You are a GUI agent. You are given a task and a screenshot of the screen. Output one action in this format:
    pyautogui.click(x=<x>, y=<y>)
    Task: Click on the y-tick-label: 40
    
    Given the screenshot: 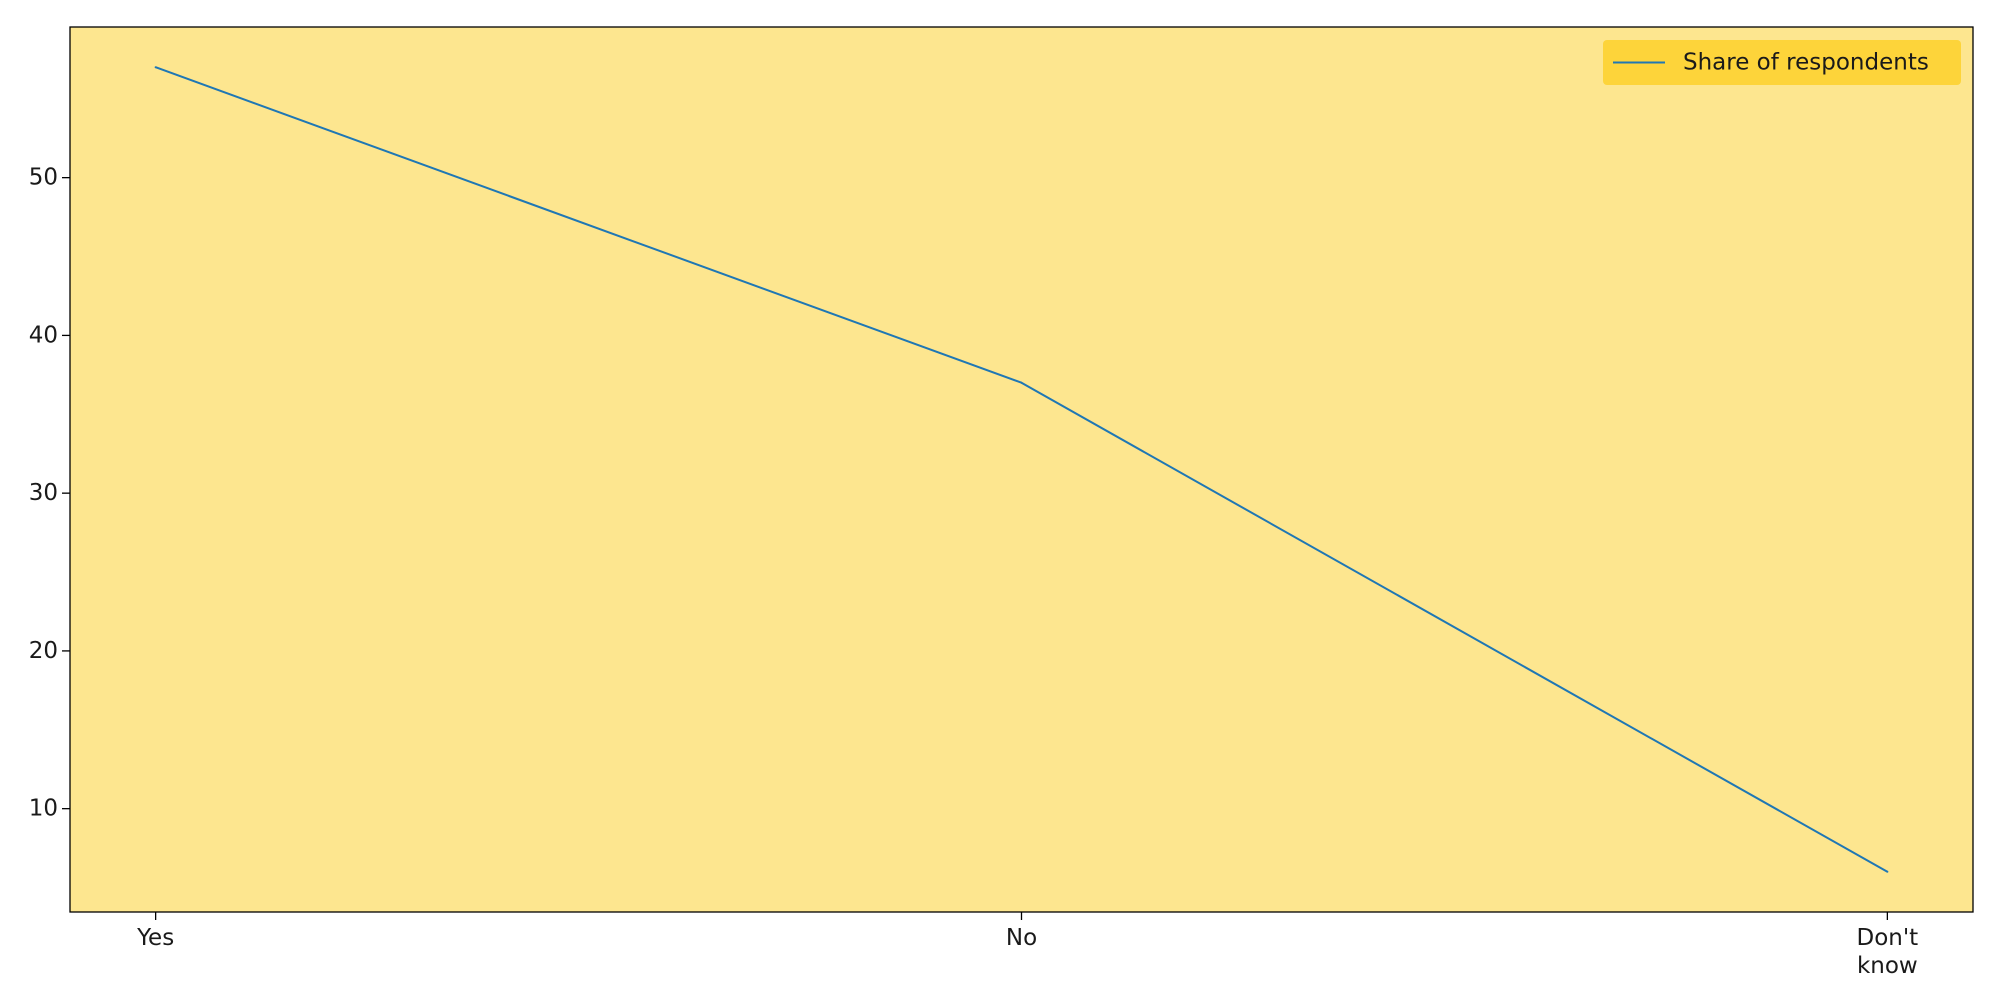 What is the action you would take?
    pyautogui.click(x=43, y=335)
    